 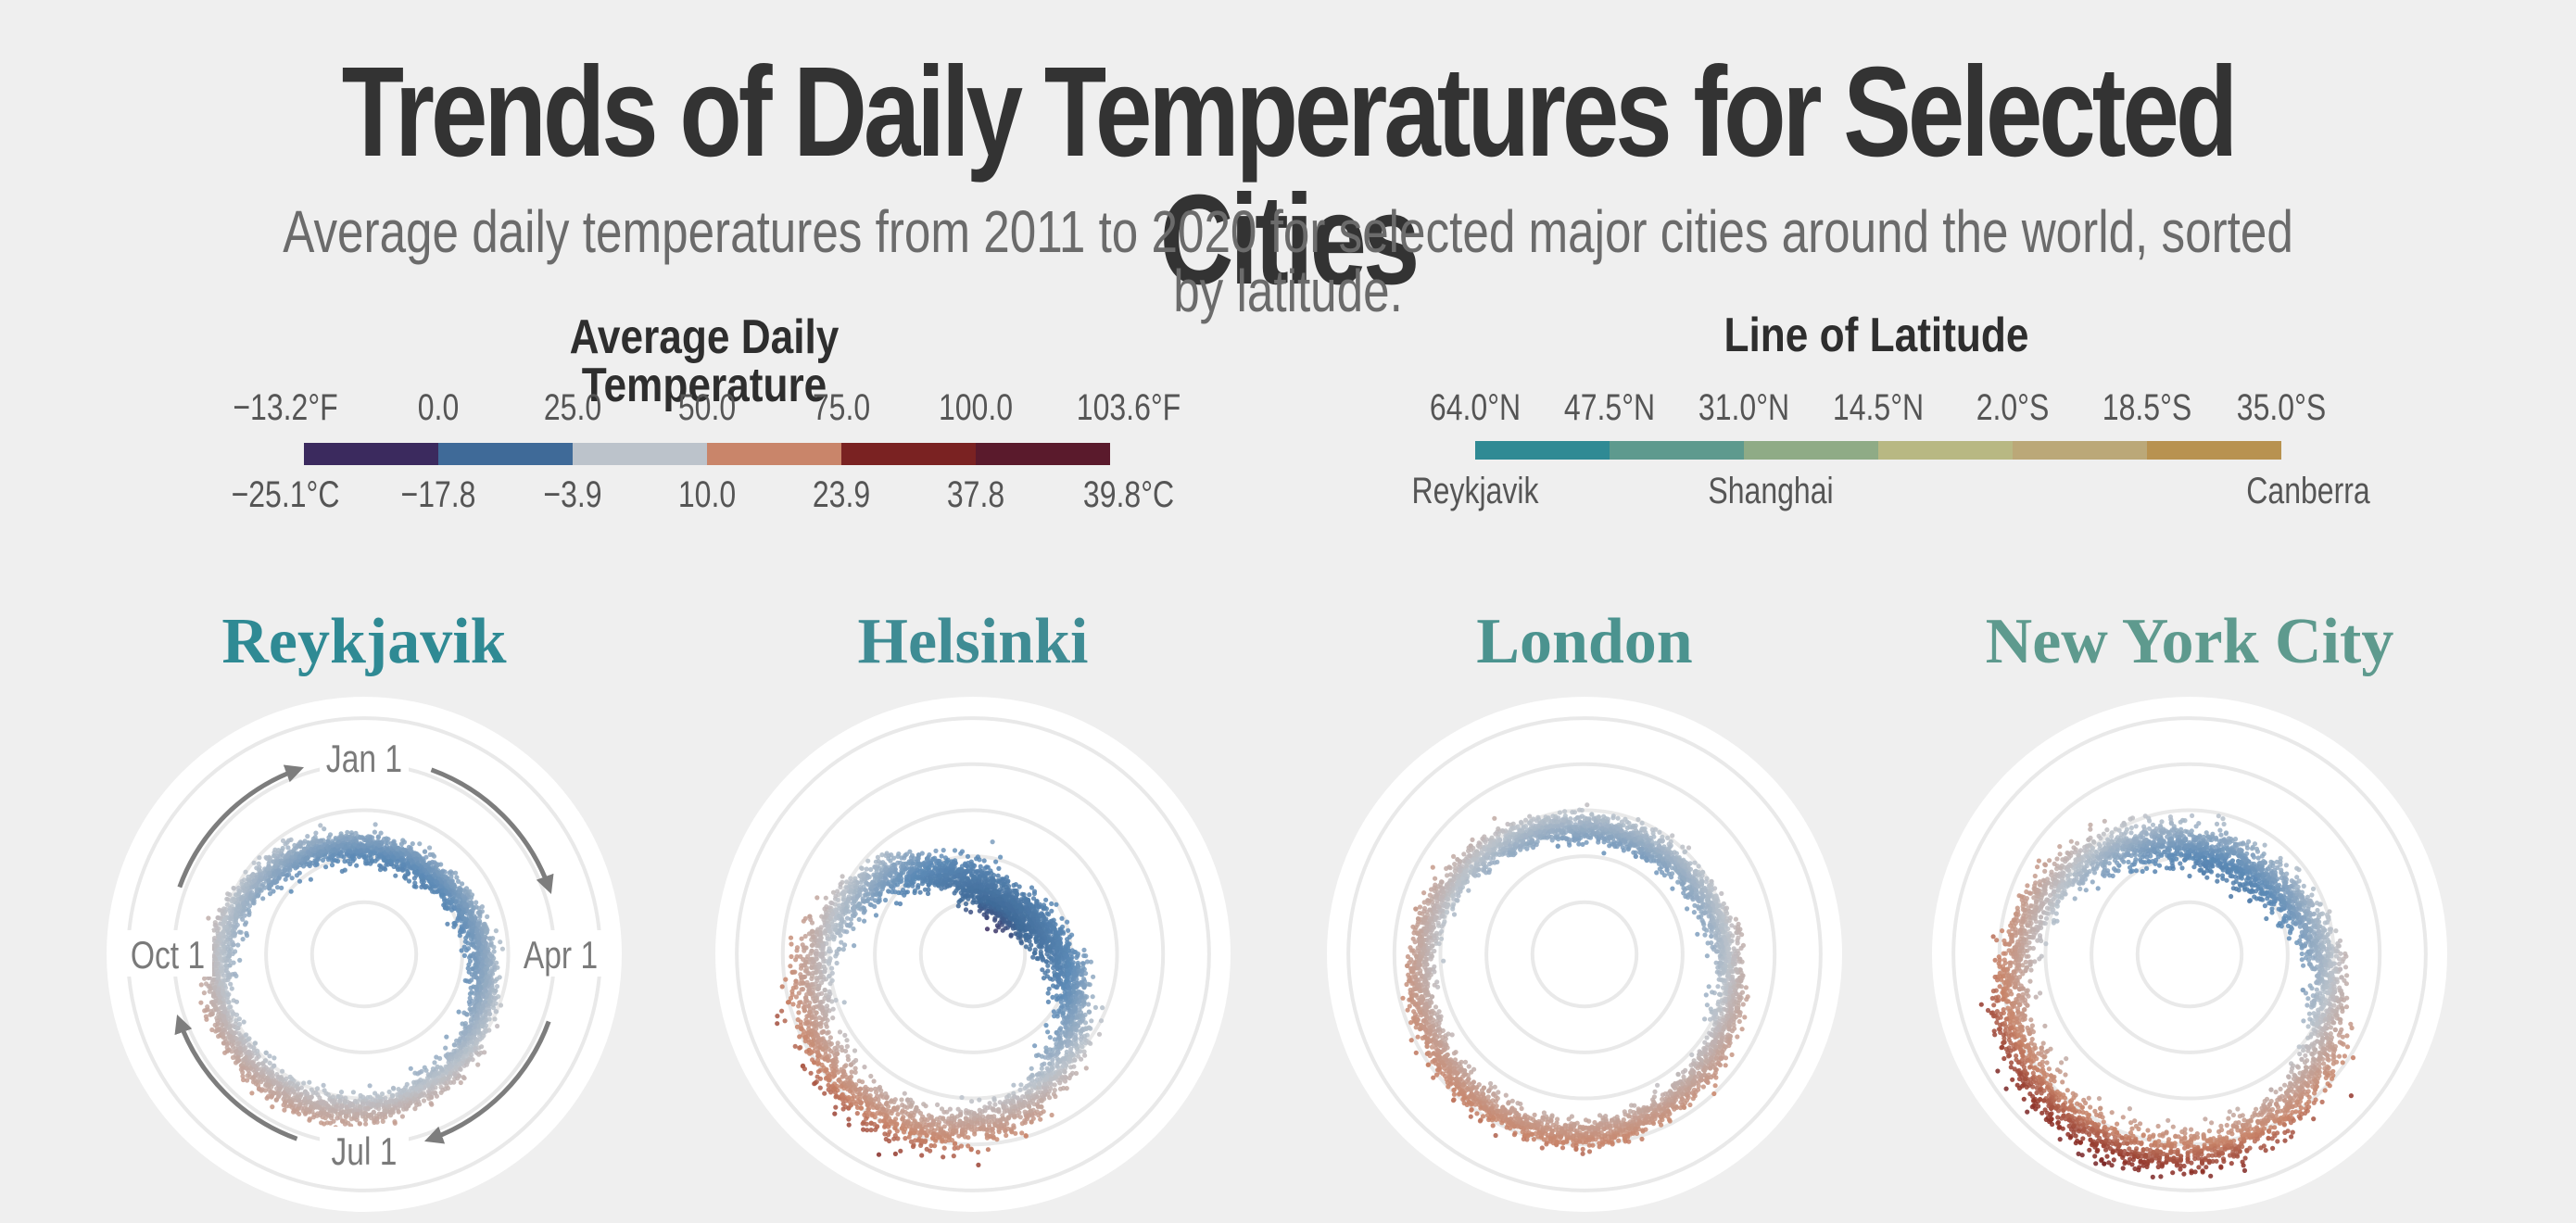 I want to click on latitude-legend-city: Canberra, so click(x=2308, y=491).